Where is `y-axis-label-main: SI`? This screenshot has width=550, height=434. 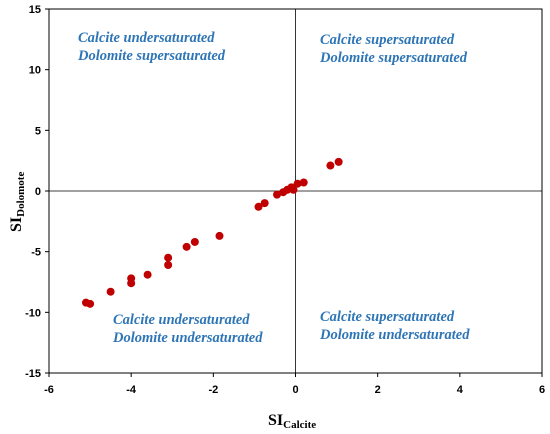
y-axis-label-main: SI is located at coordinates (16, 224).